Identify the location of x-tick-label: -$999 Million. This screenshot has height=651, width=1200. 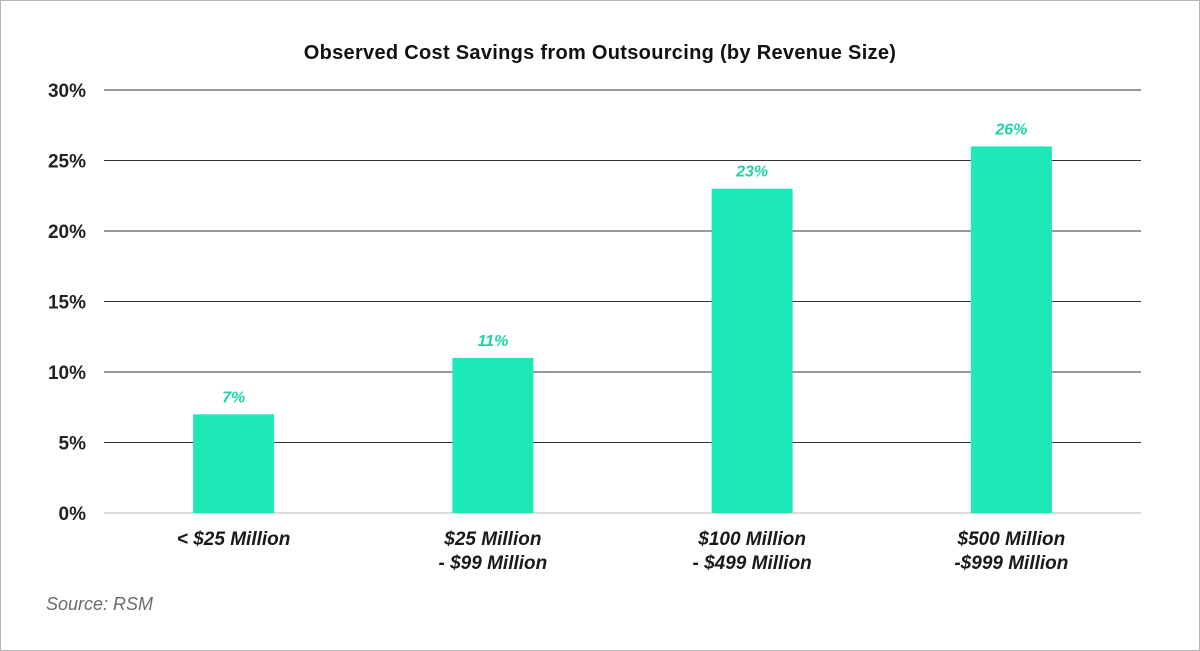
(1011, 563).